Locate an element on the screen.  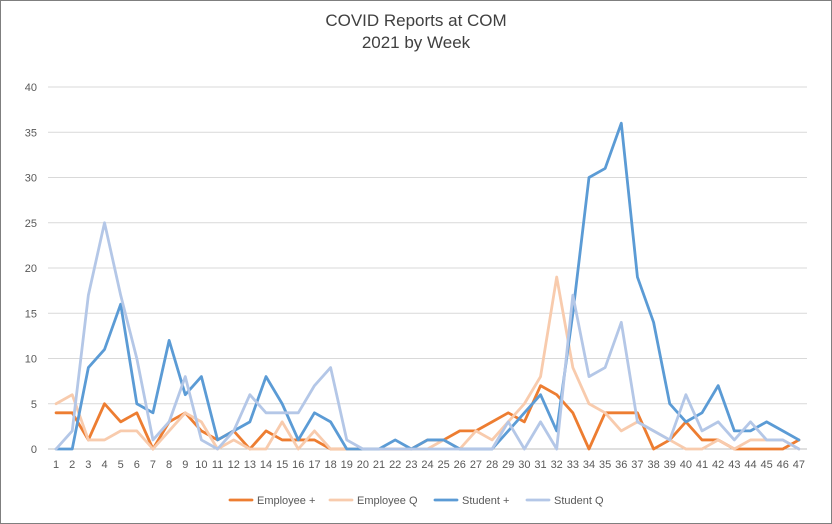
legend-entry-employee: Employee + is located at coordinates (271, 501).